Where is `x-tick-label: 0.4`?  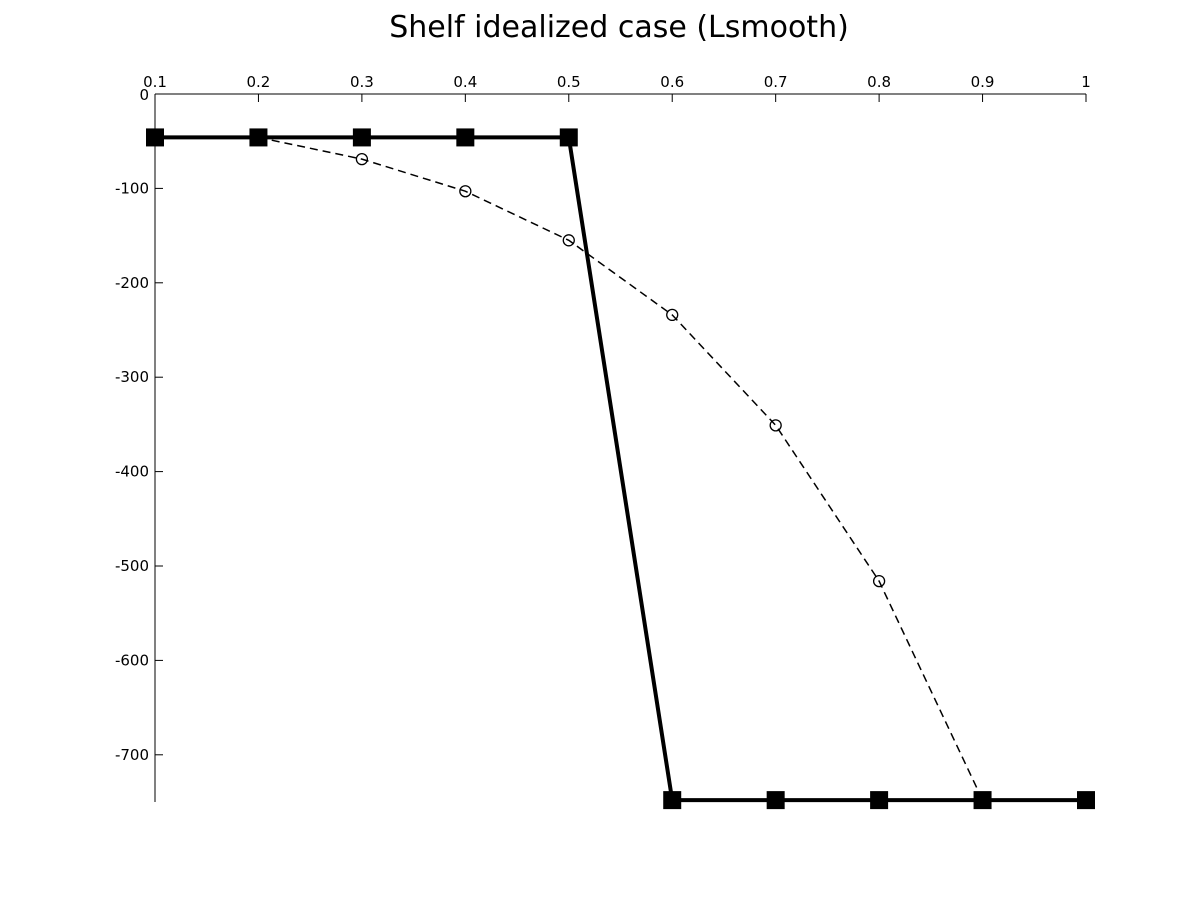 x-tick-label: 0.4 is located at coordinates (465, 82).